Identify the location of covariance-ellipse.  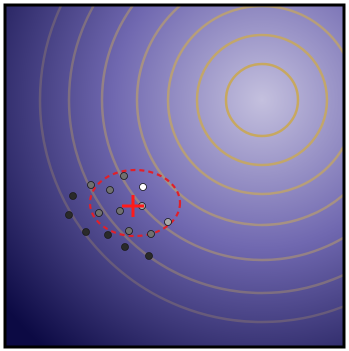
(135, 203).